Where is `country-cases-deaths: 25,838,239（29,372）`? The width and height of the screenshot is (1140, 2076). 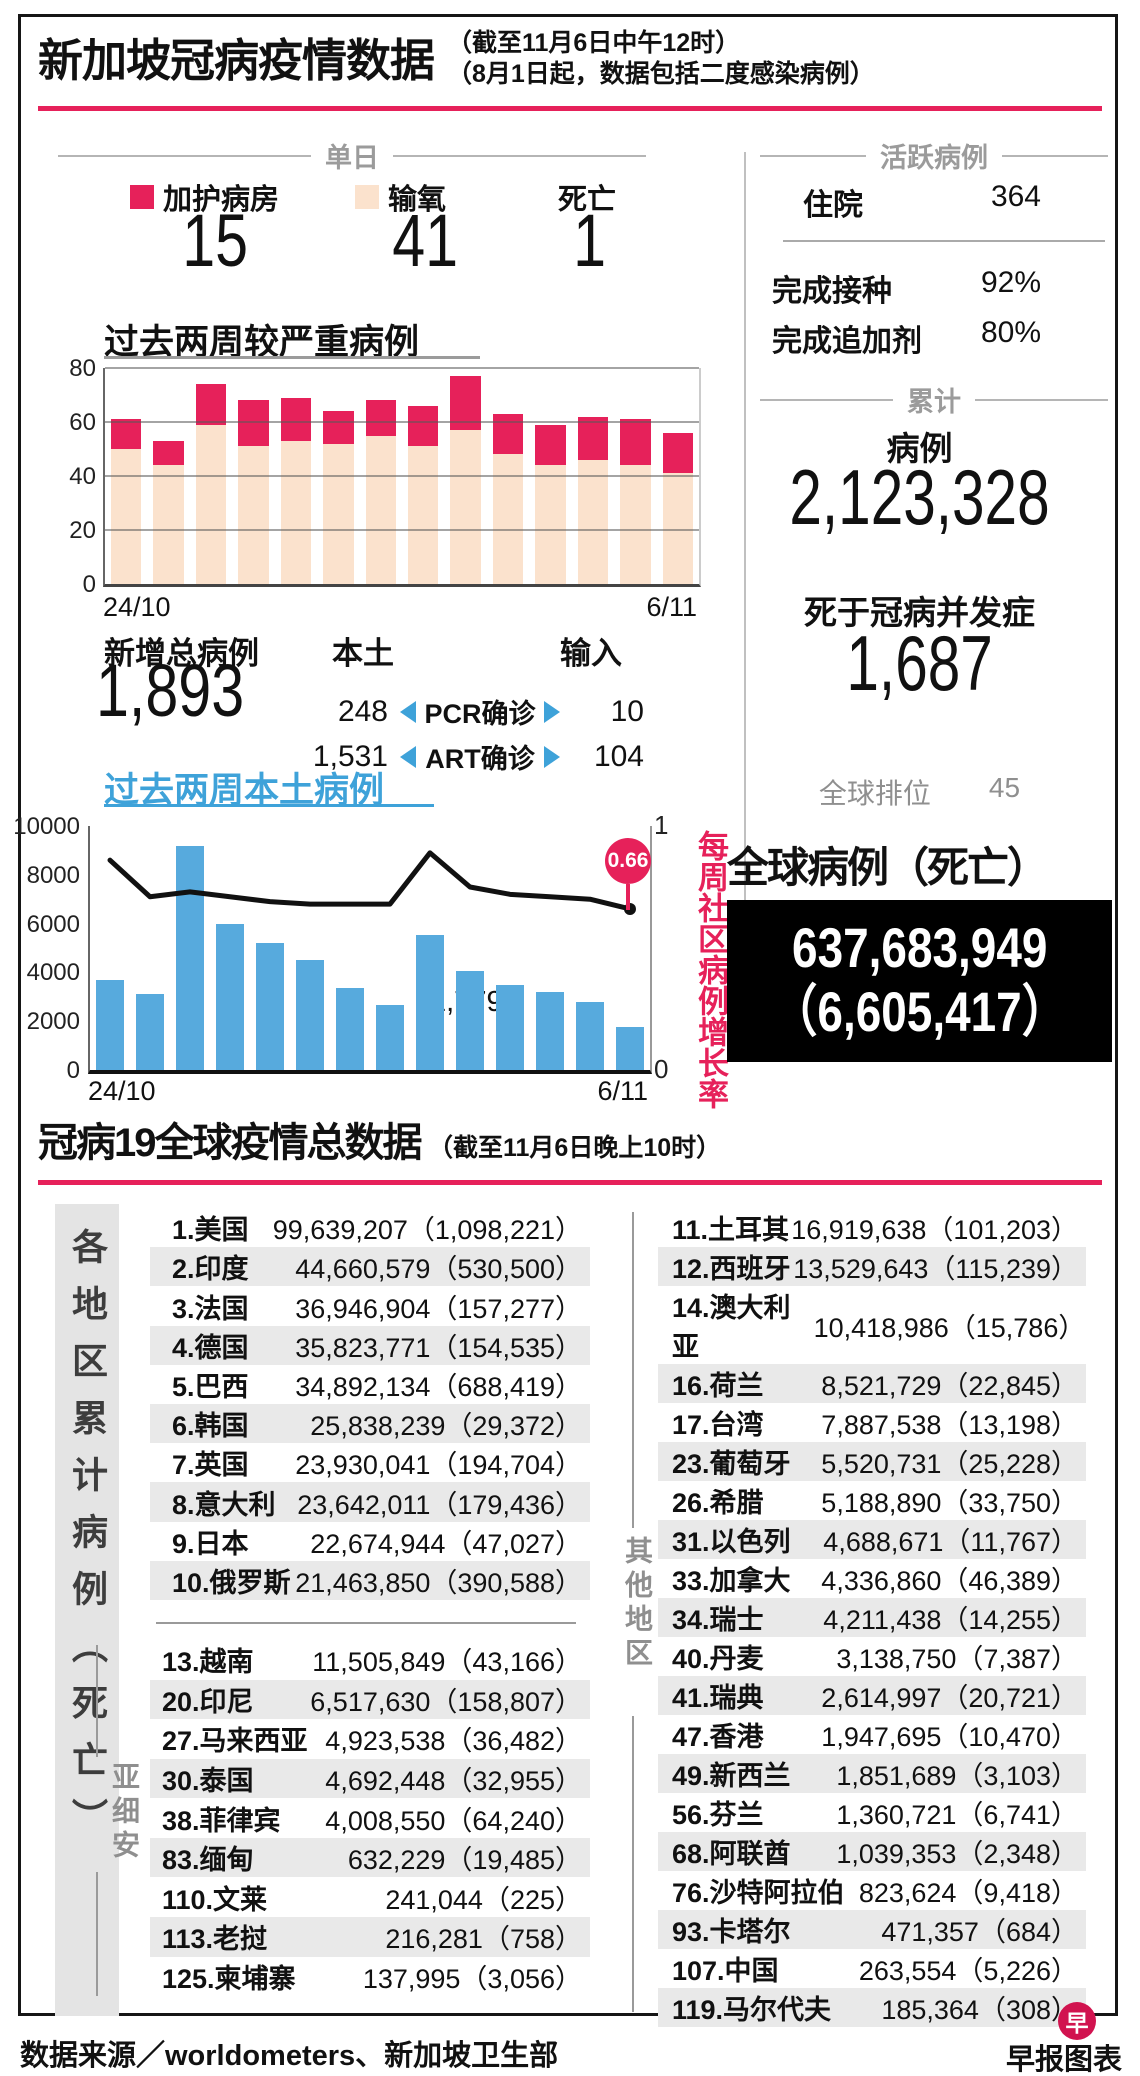
country-cases-deaths: 25,838,239（29,372） is located at coordinates (446, 1426).